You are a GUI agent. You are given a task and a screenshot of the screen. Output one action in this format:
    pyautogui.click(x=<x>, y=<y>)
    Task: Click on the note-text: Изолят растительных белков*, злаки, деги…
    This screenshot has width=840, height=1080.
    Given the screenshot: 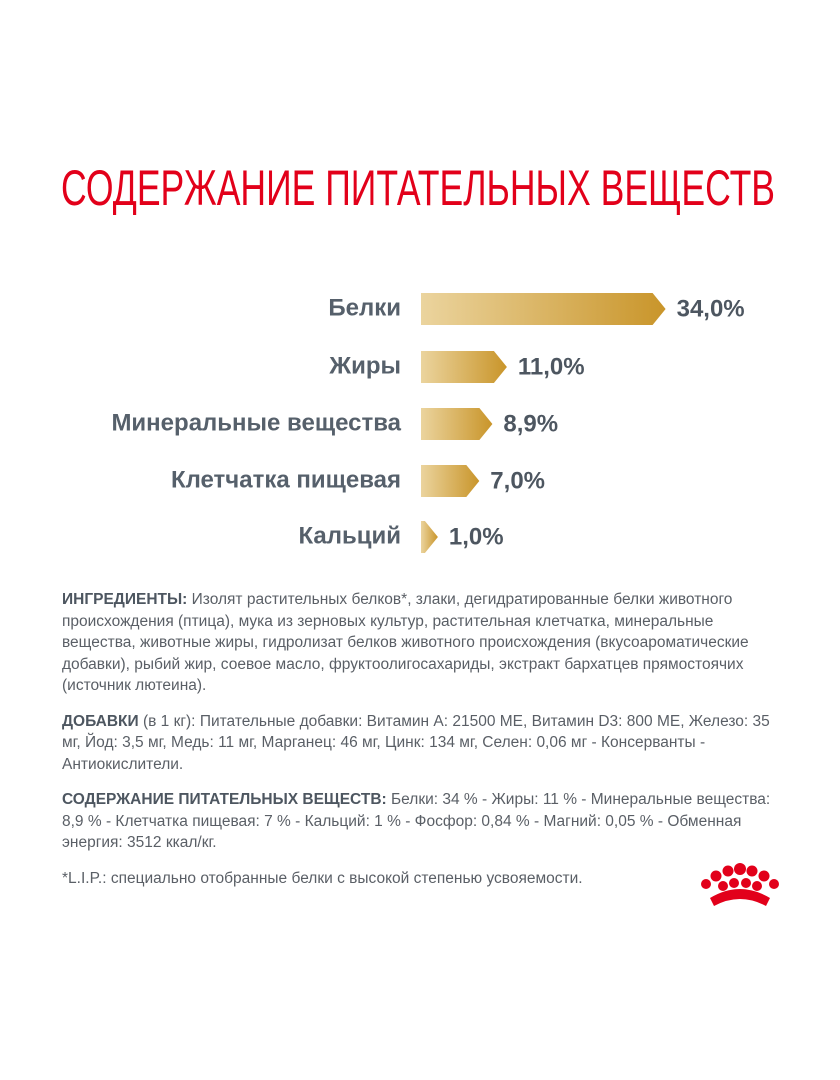 What is the action you would take?
    pyautogui.click(x=405, y=642)
    